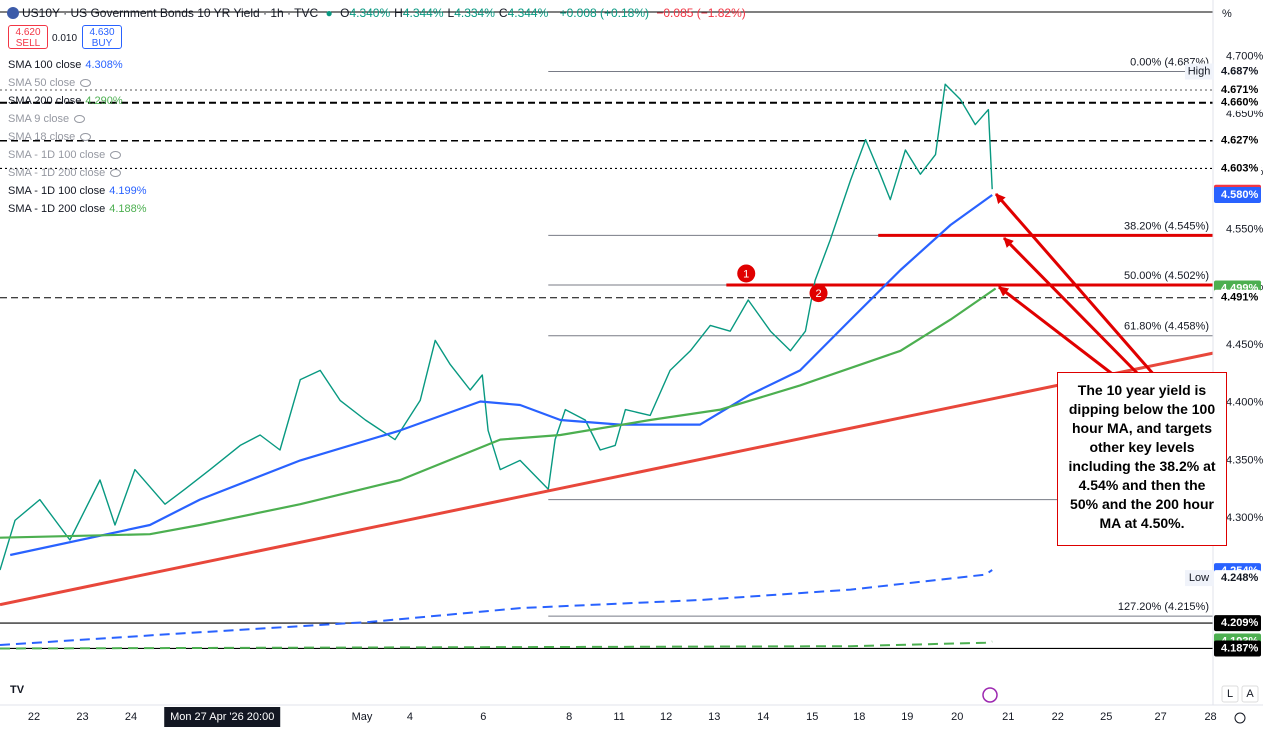 The image size is (1263, 731). What do you see at coordinates (45, 101) in the screenshot?
I see `indicator-name: SMA 200 close` at bounding box center [45, 101].